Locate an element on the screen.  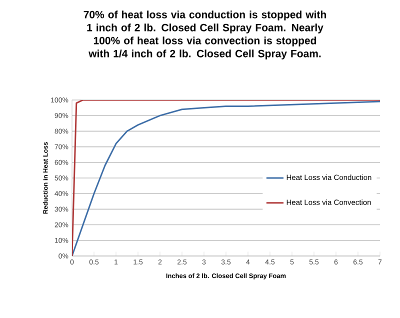
chart-title: 70% of heat loss via conduction is stopped with 1 inch of 2 lb. Closed Cell Spray Foam. Nearly 100% of heat loss via convection is stopped with 1/4 inch of 2 lb. Closed Cell Spray Foam. is located at coordinates (205, 35).